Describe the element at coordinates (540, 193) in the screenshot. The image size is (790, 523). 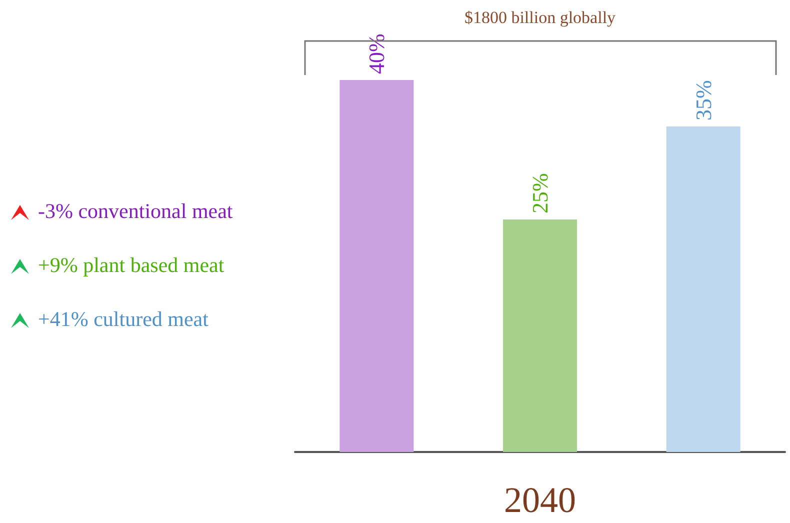
I see `data-label: 25%` at that location.